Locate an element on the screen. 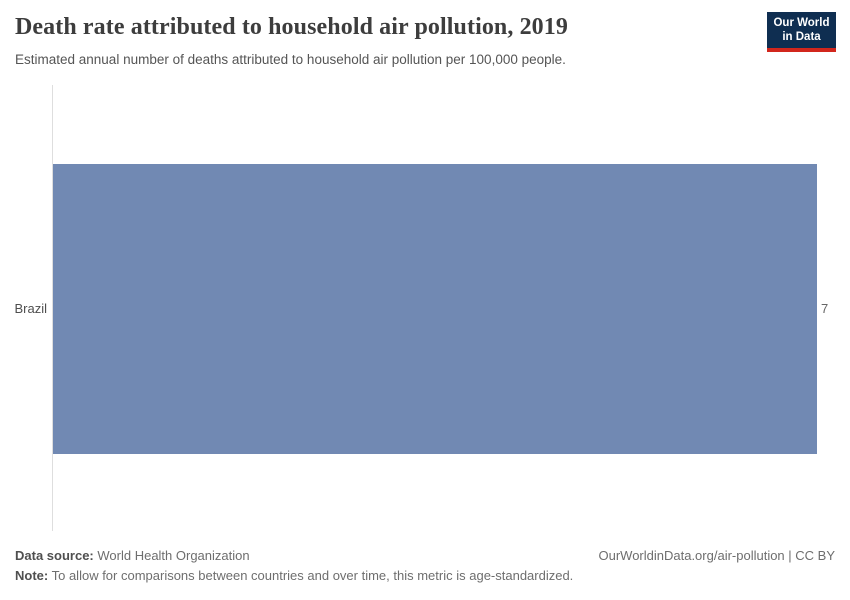  y-axis-line is located at coordinates (52, 308).